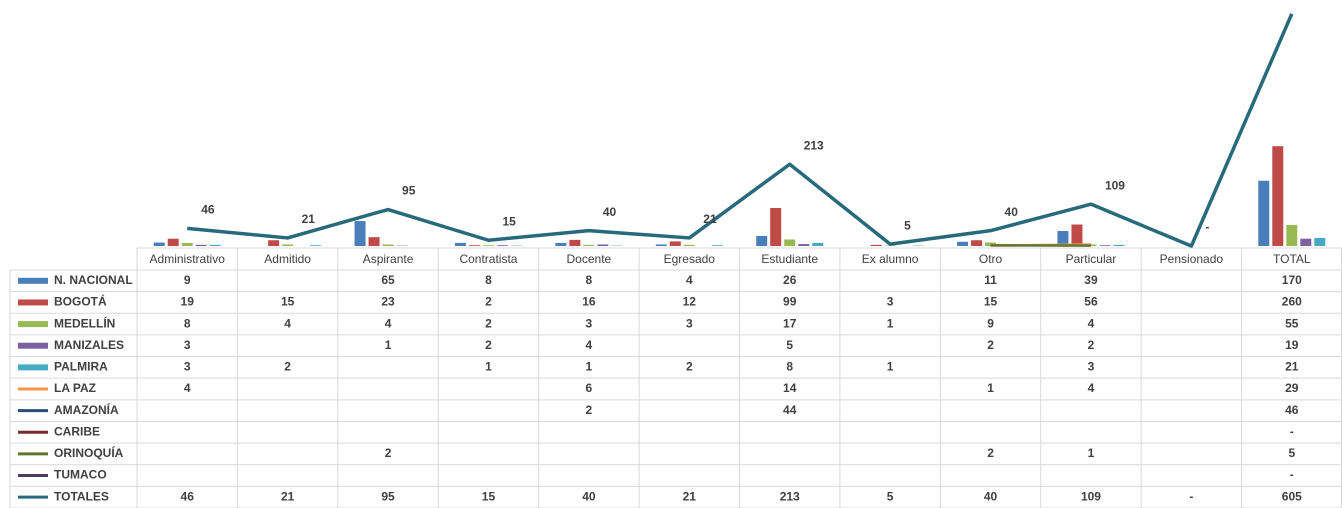 This screenshot has height=508, width=1342. Describe the element at coordinates (1115, 185) in the screenshot. I see `data-label: 109` at that location.